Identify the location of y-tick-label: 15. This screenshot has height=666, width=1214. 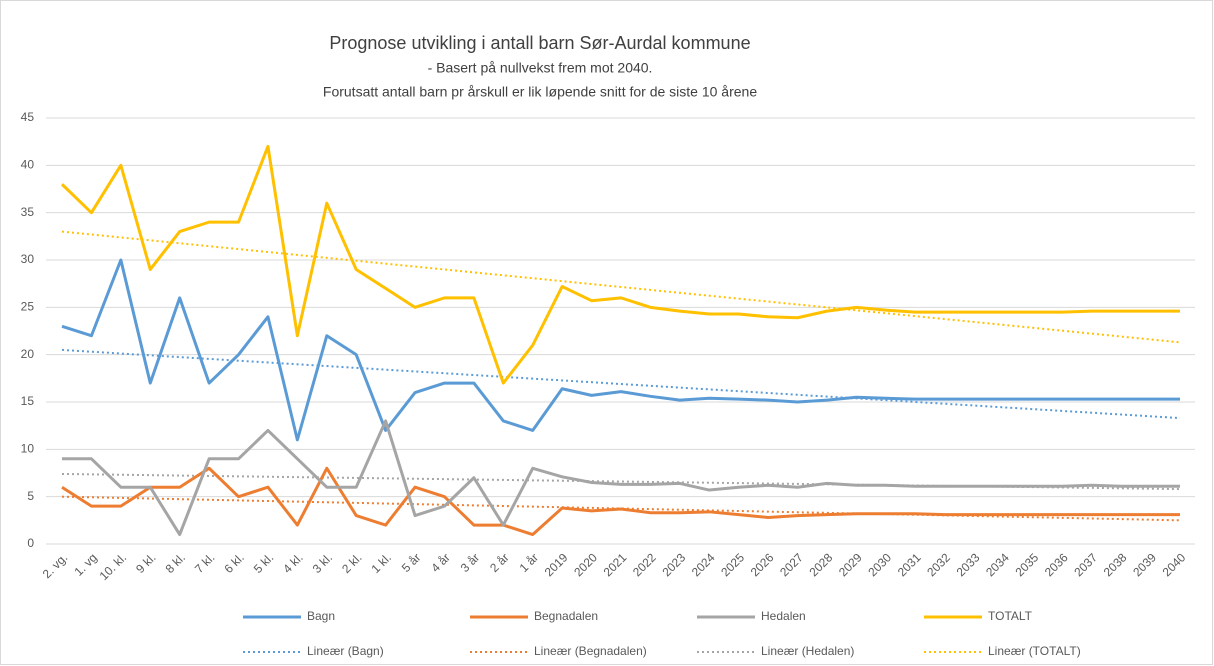
(28, 401).